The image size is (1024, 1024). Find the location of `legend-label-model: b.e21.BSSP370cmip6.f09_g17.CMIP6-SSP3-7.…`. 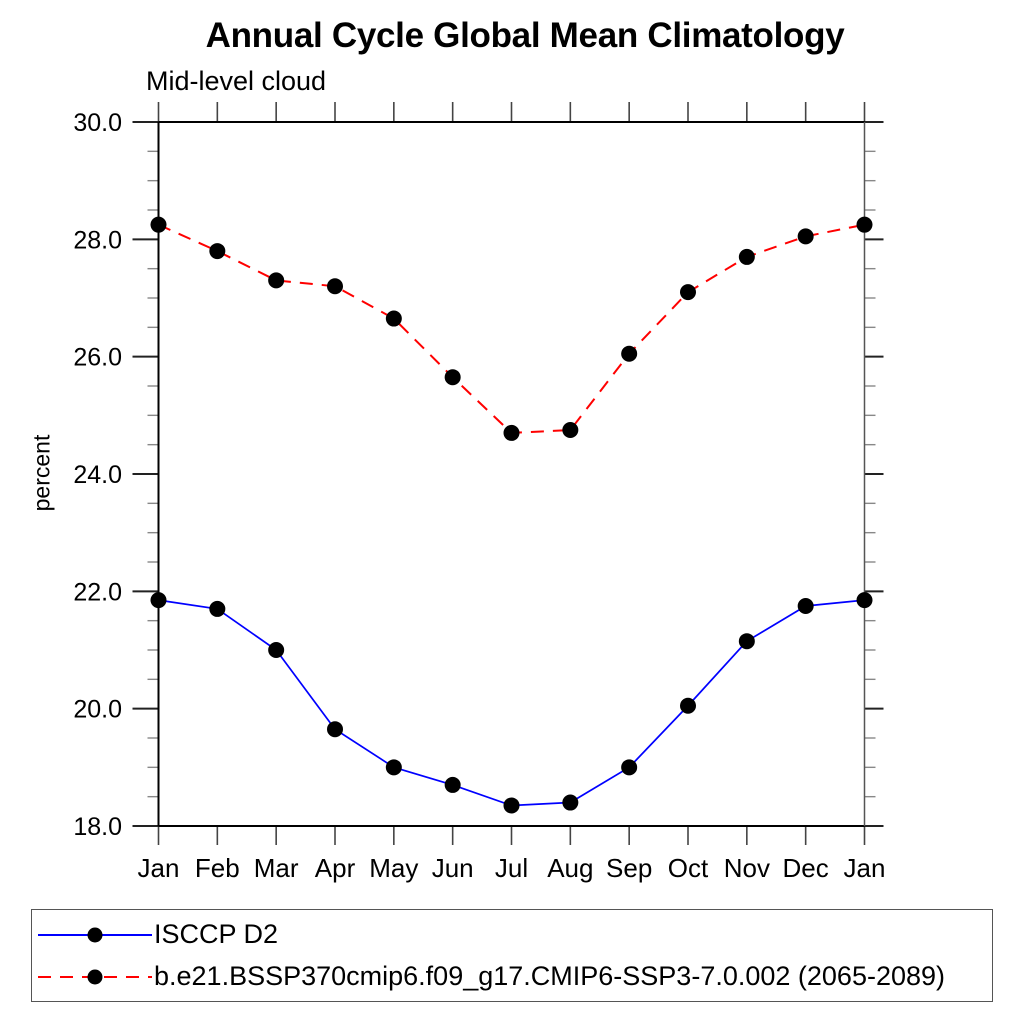

legend-label-model: b.e21.BSSP370cmip6.f09_g17.CMIP6-SSP3-7.… is located at coordinates (550, 976).